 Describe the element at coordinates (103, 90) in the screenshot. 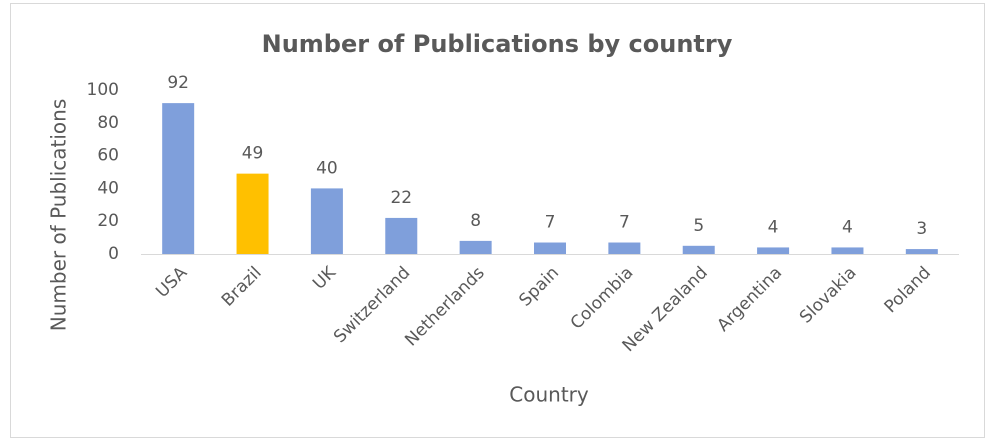

I see `y-tick-label: 100` at that location.